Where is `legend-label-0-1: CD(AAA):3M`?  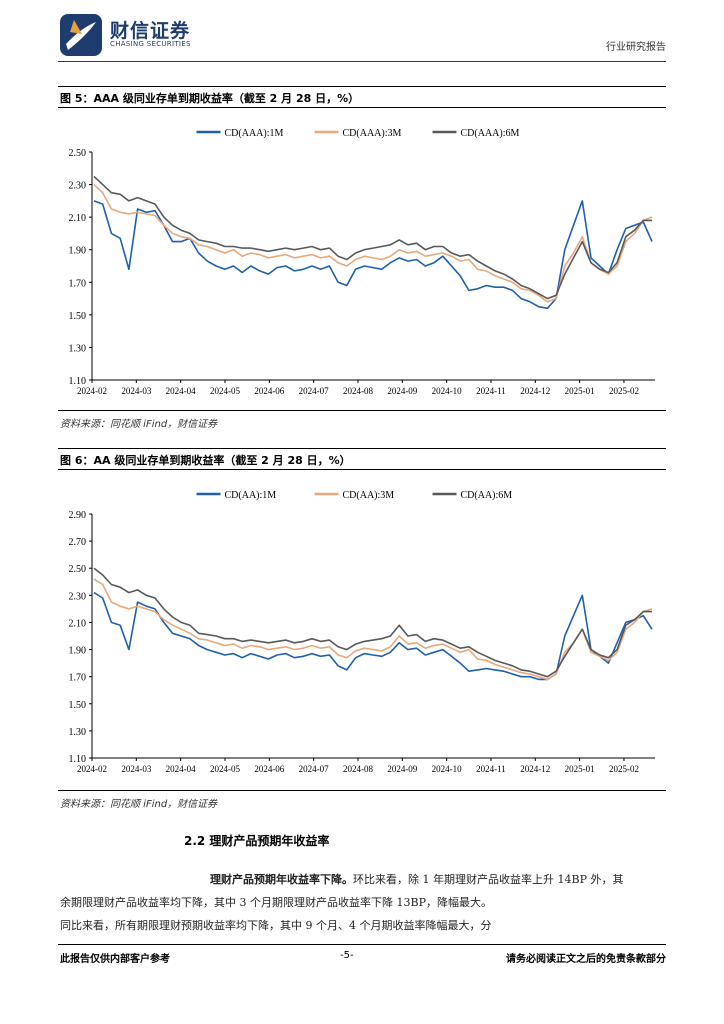
legend-label-0-1: CD(AAA):3M is located at coordinates (372, 133).